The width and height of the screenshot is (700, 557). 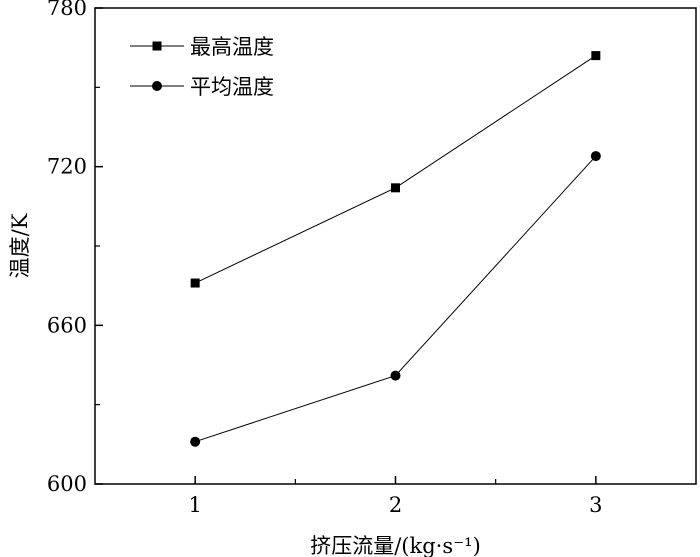 I want to click on legend-label: 平均温度, so click(x=232, y=87).